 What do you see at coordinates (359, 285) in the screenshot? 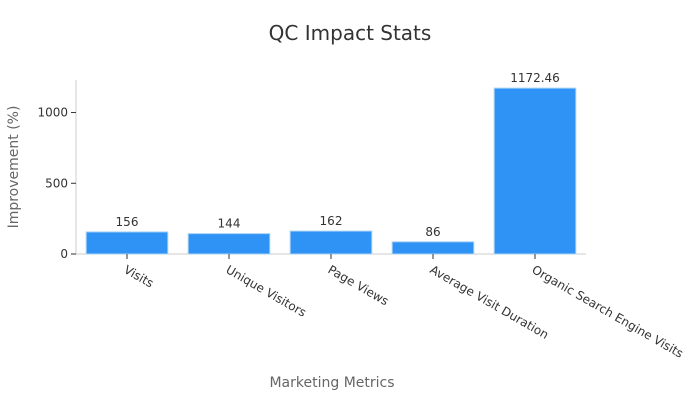
I see `x-tick-label: Page Views` at bounding box center [359, 285].